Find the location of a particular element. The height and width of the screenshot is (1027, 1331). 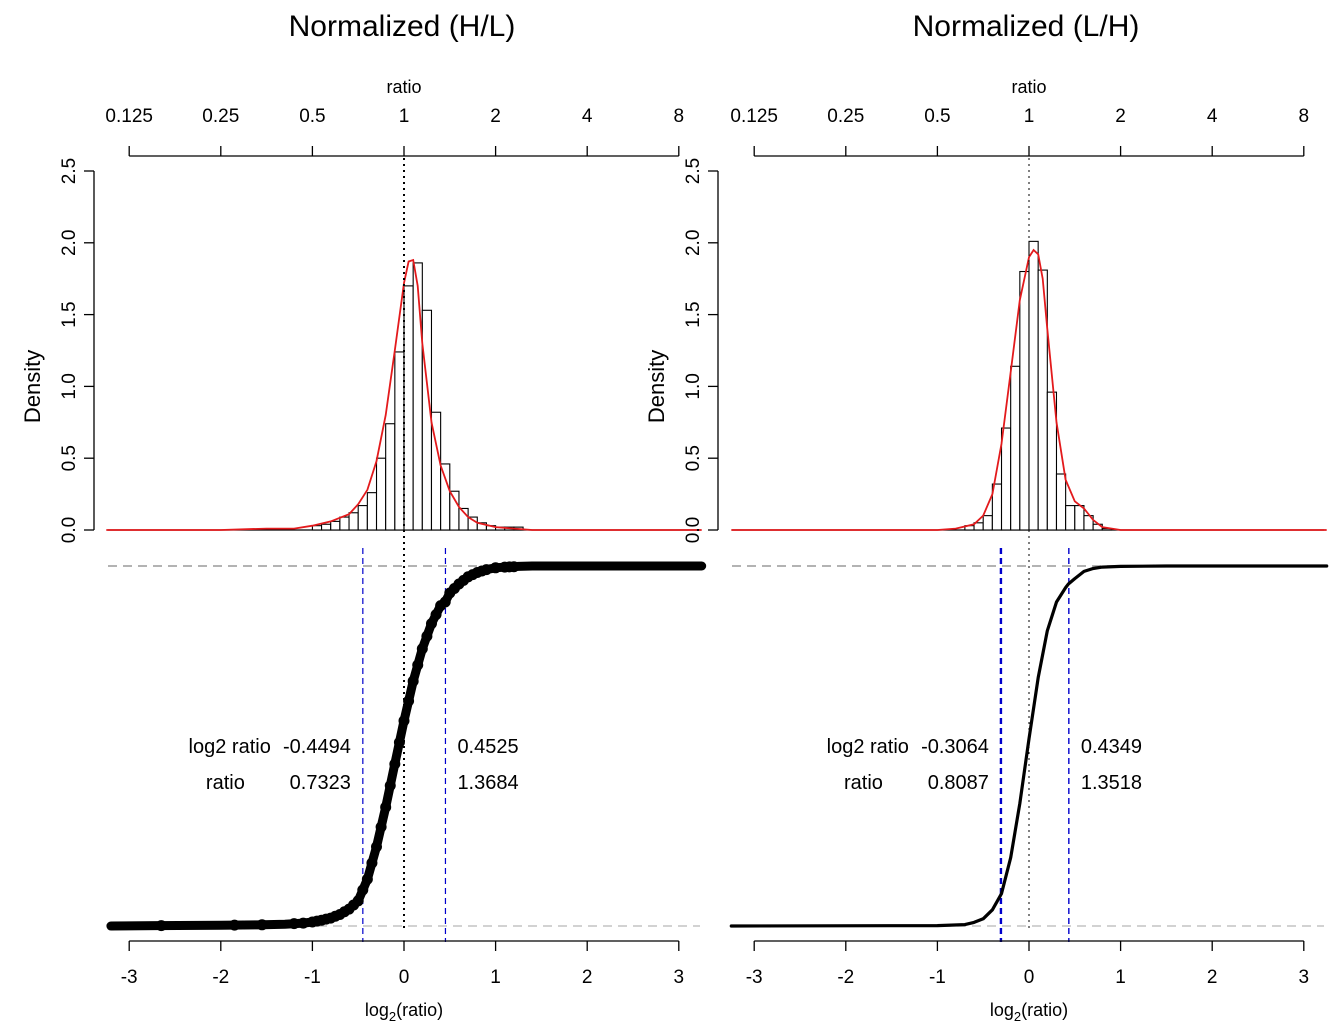

y-axis-tick-label: 0.5 is located at coordinates (69, 458).